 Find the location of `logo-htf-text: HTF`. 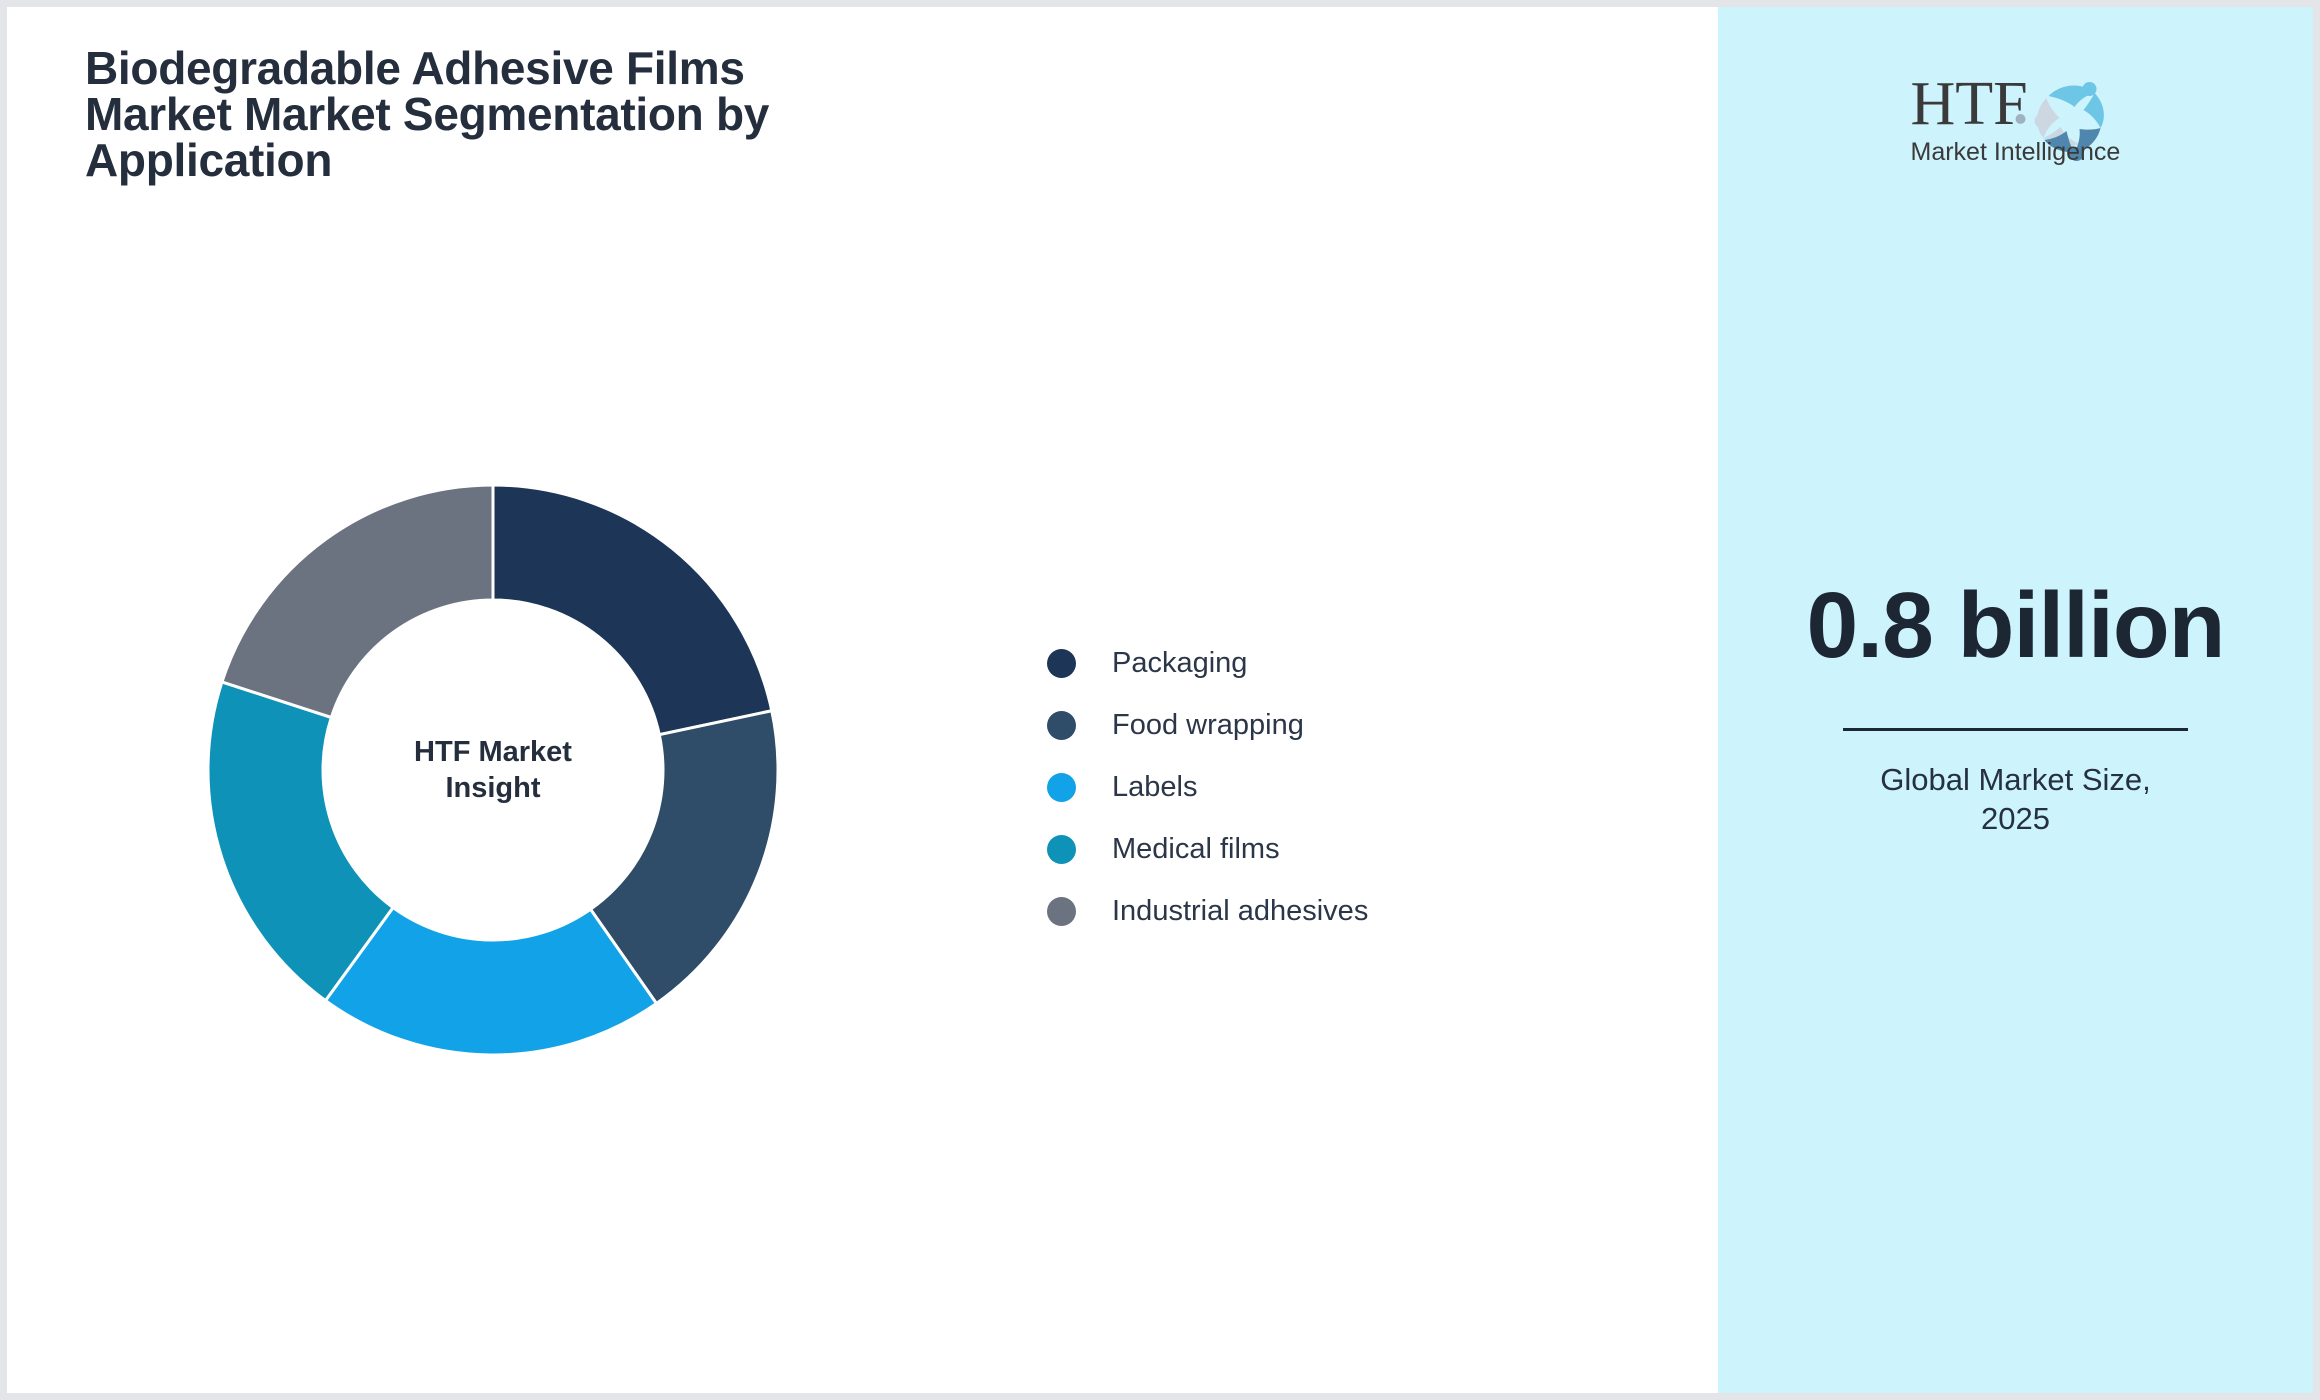

logo-htf-text: HTF is located at coordinates (1968, 104).